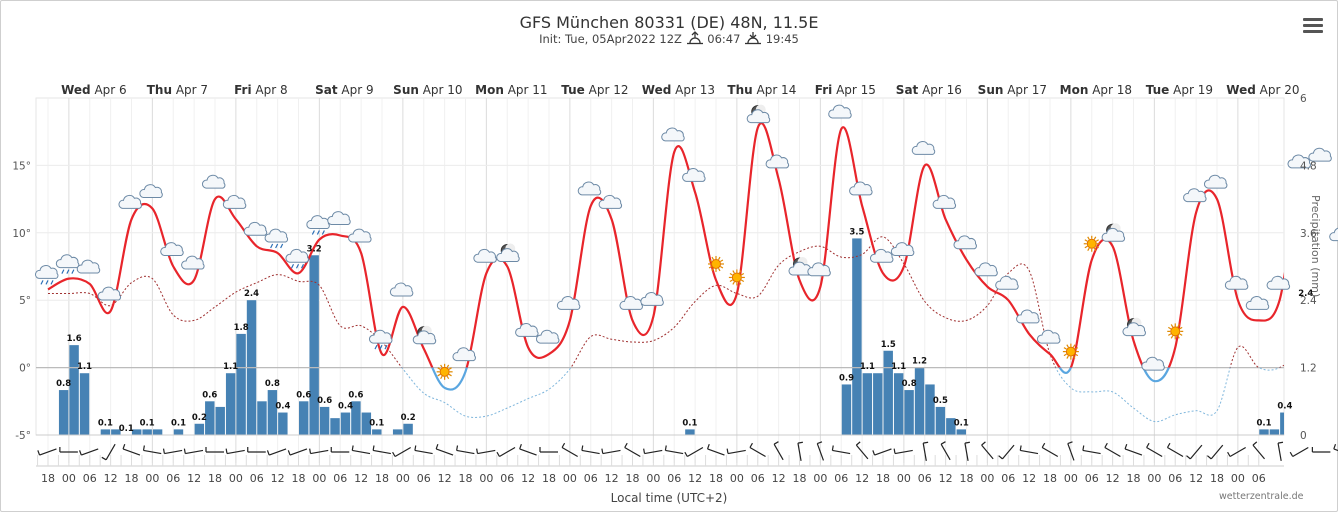 The width and height of the screenshot is (1338, 512). What do you see at coordinates (1315, 246) in the screenshot?
I see `y-axis-right-title: Precipitation (mm)` at bounding box center [1315, 246].